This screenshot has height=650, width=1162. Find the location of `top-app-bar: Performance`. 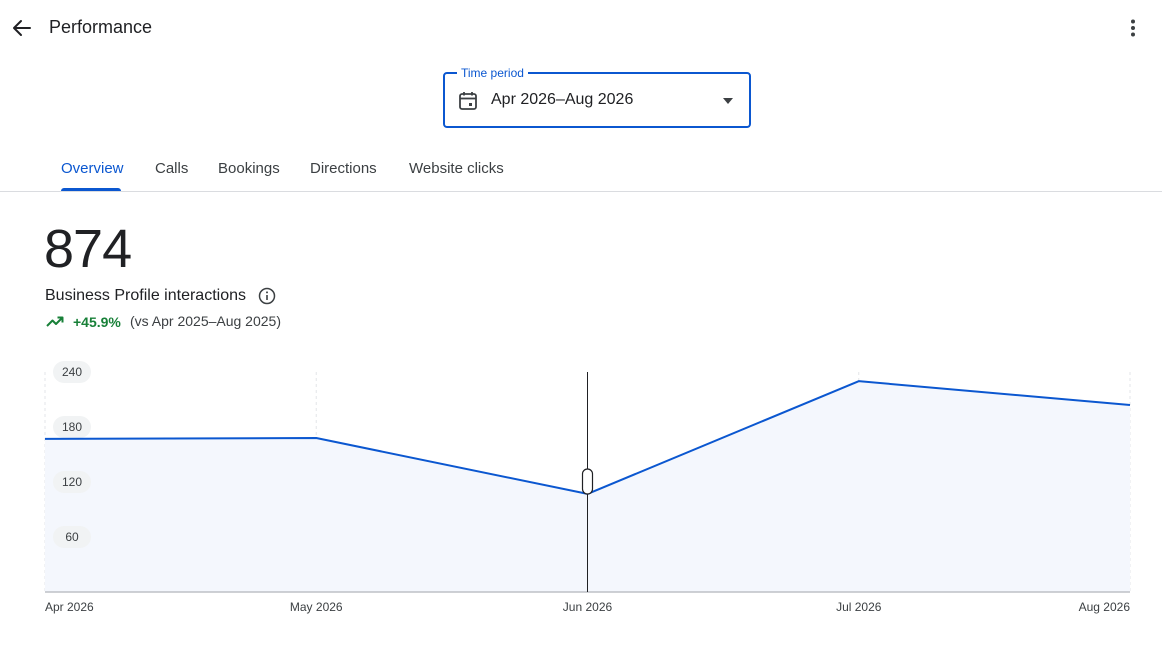

top-app-bar: Performance is located at coordinates (581, 28).